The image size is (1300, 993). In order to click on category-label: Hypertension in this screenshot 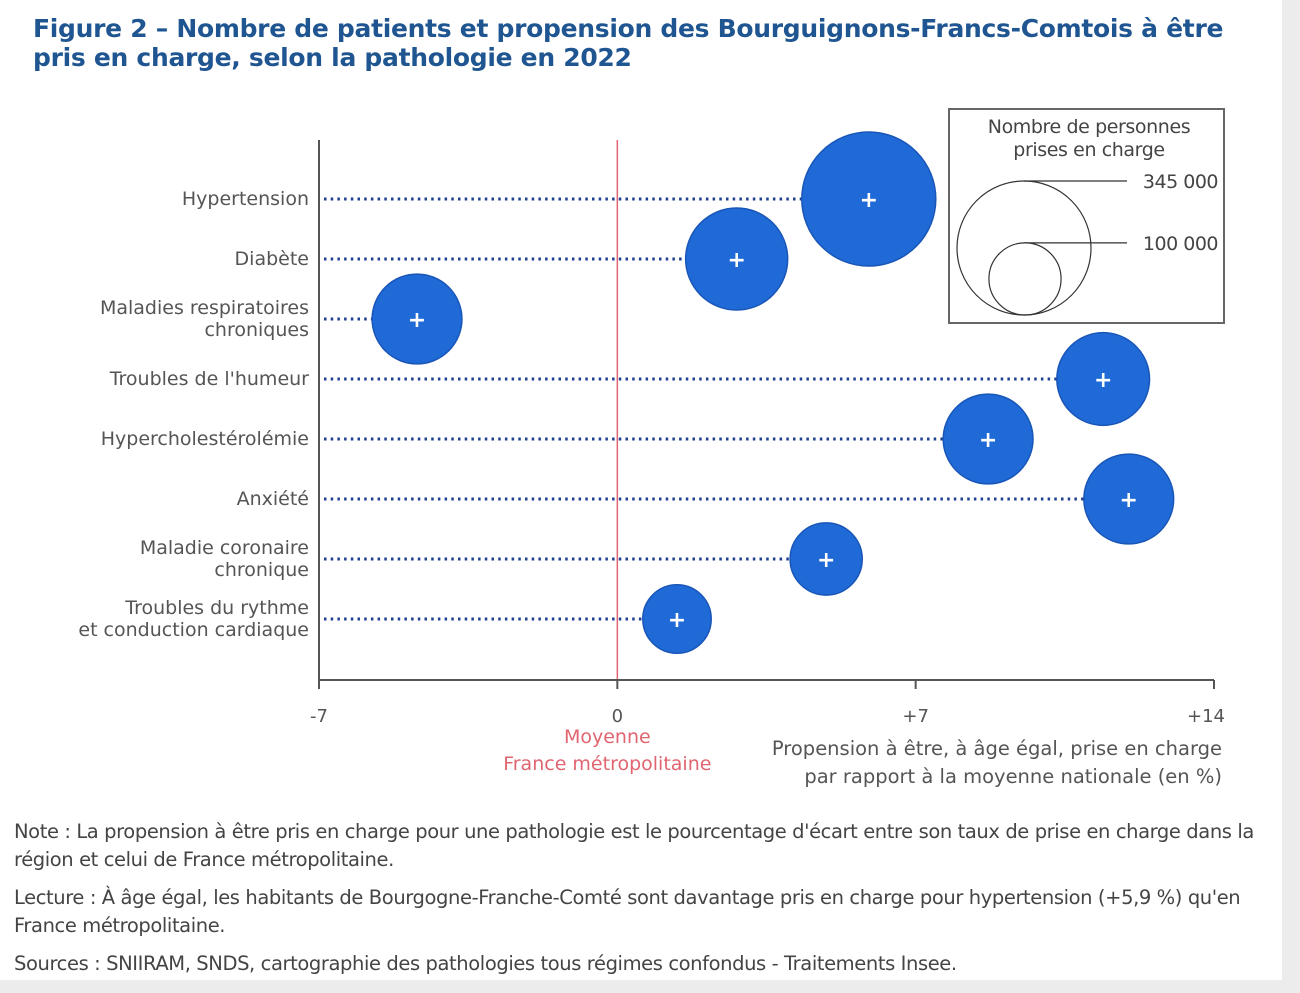, I will do `click(245, 199)`.